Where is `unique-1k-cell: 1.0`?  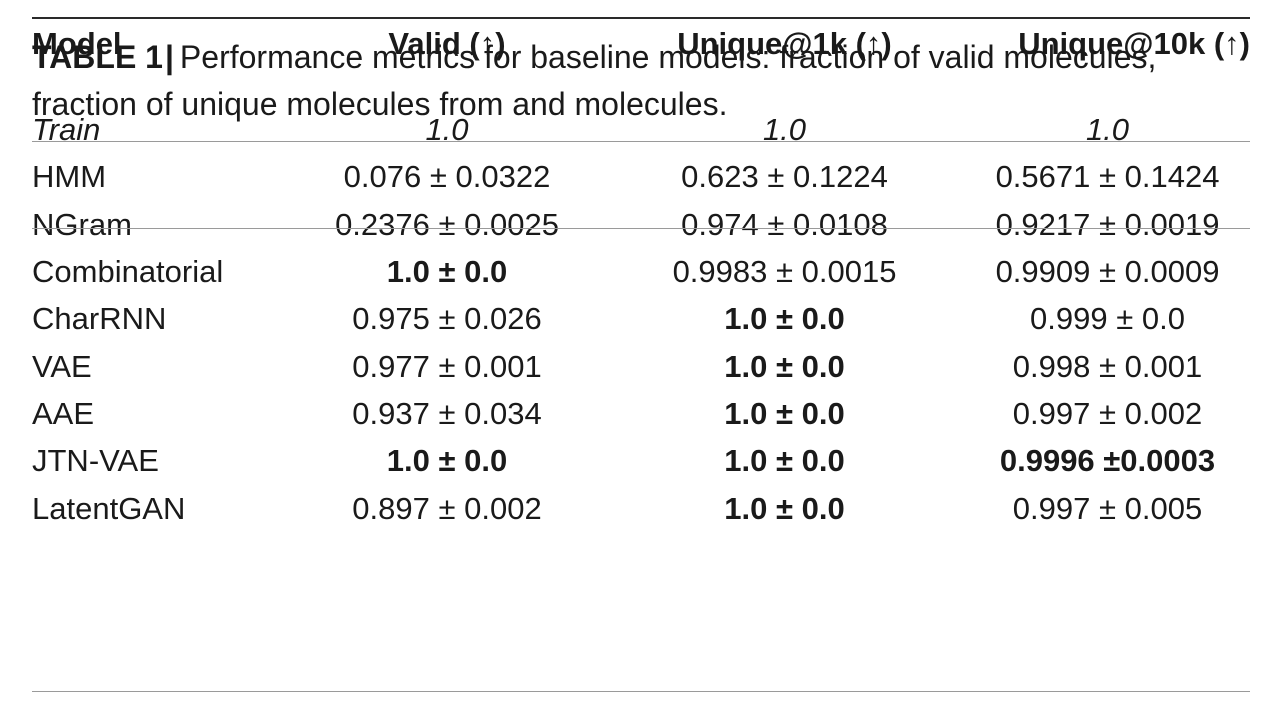 unique-1k-cell: 1.0 is located at coordinates (784, 130).